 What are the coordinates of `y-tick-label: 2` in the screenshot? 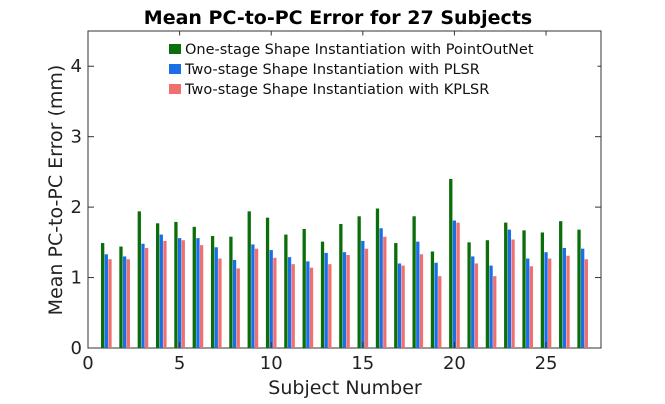 It's located at (76, 207).